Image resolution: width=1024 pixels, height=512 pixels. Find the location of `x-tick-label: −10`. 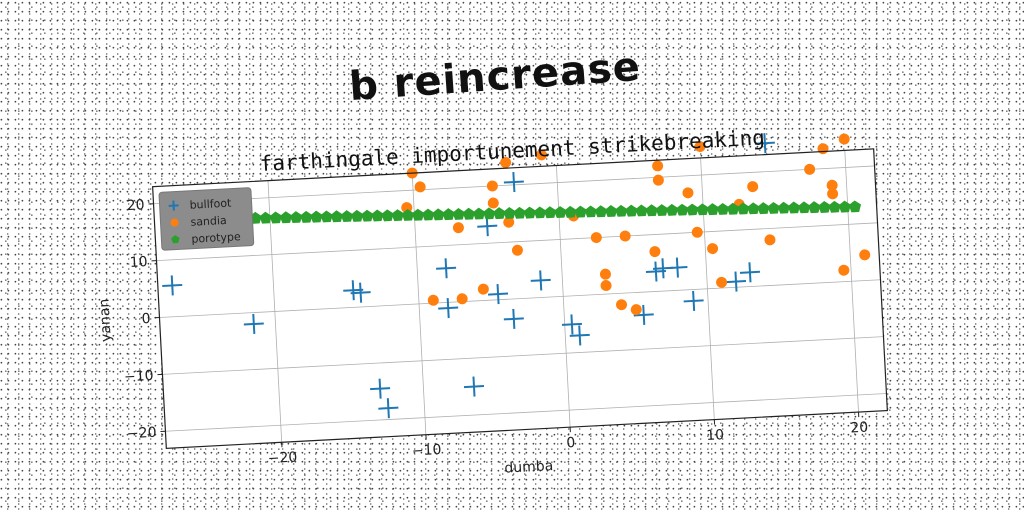

x-tick-label: −10 is located at coordinates (427, 451).